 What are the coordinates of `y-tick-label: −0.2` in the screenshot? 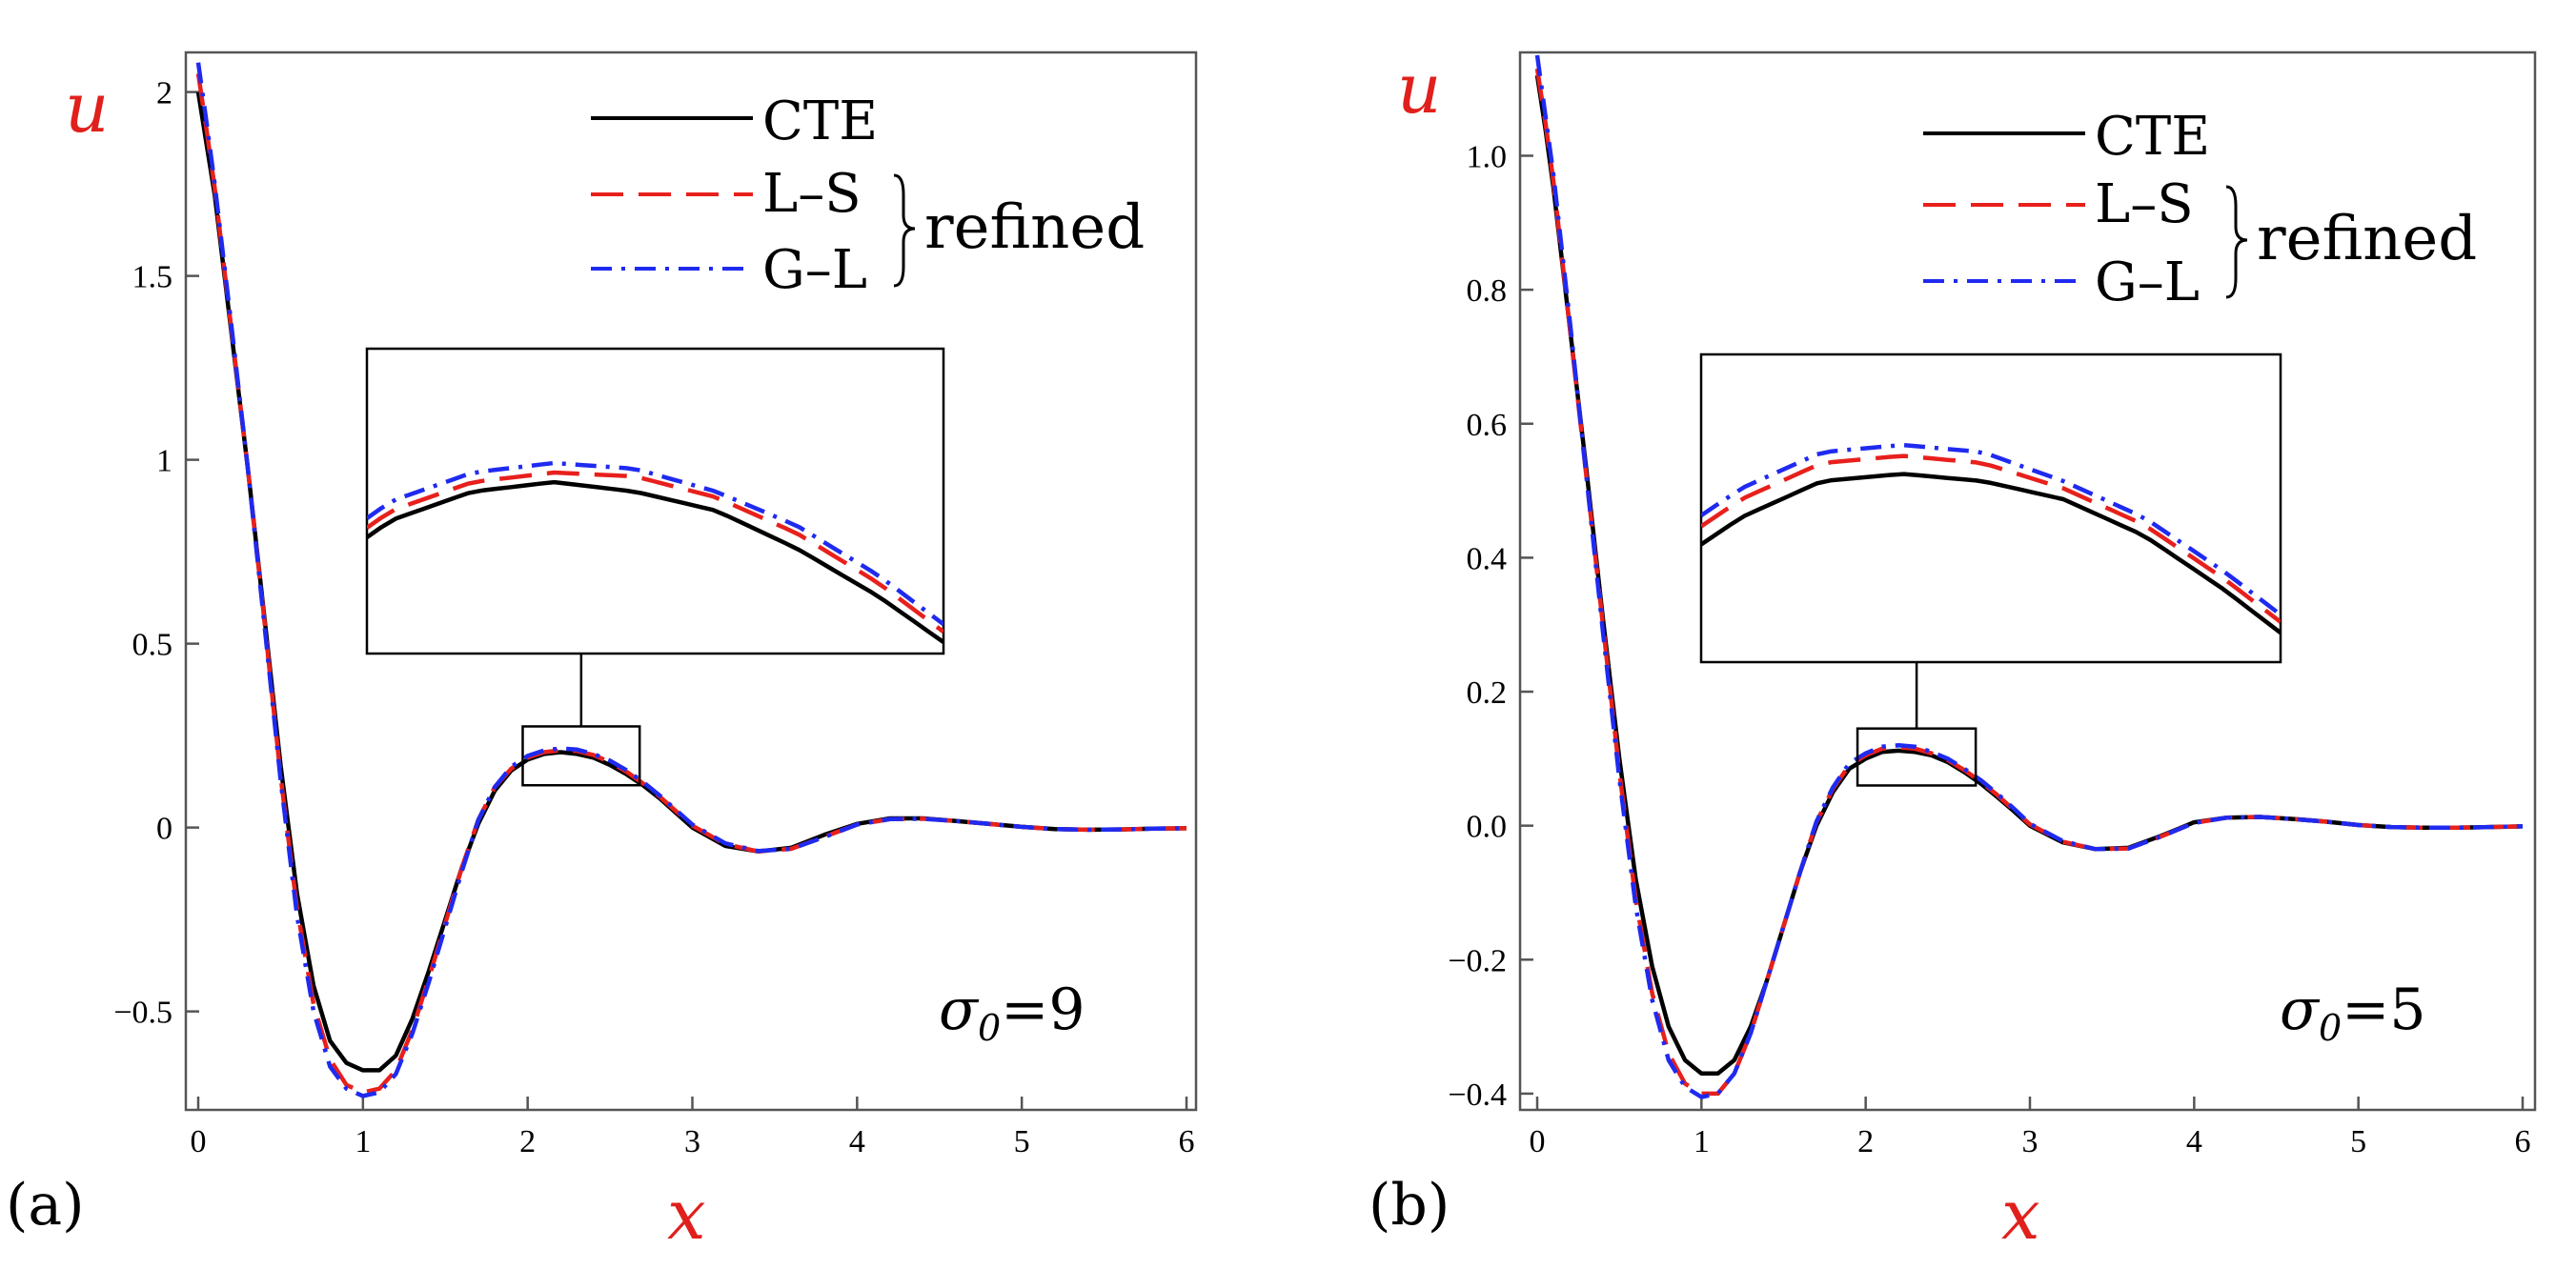 It's located at (1477, 960).